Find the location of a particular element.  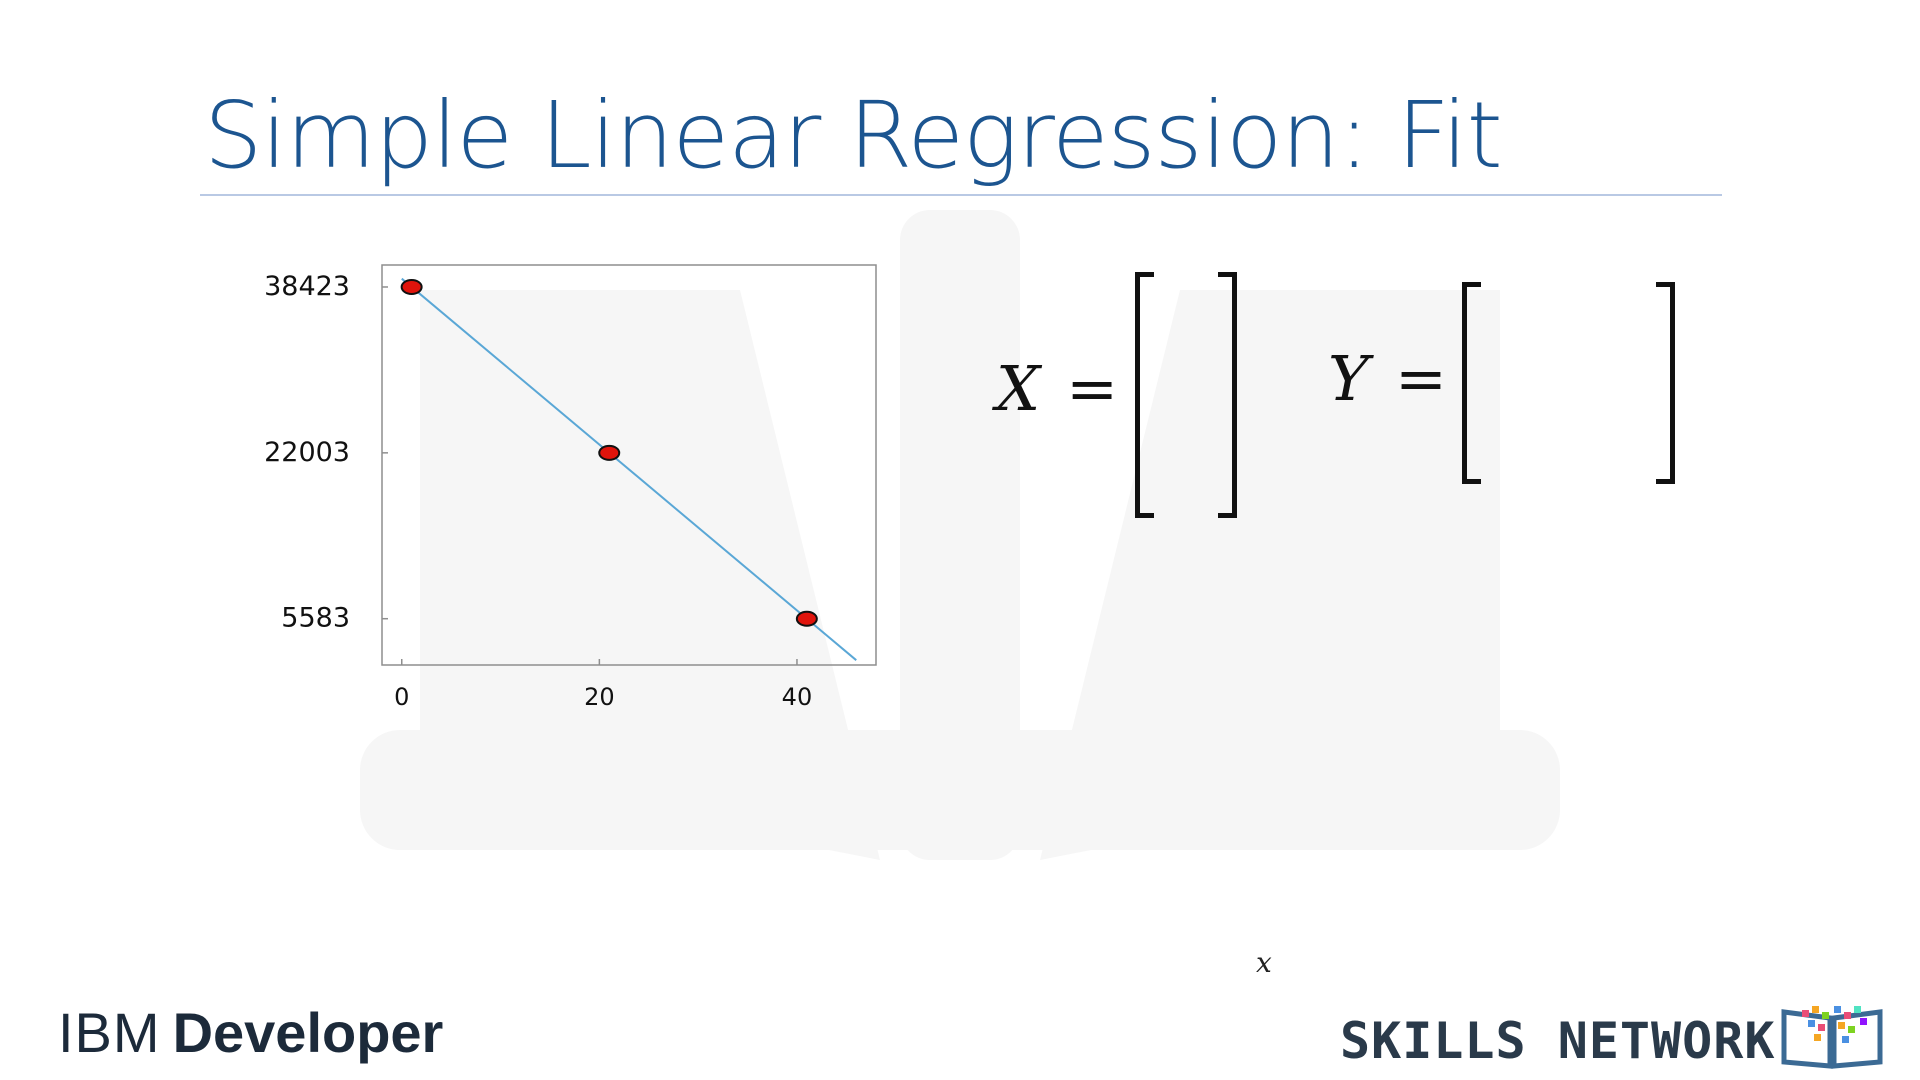

title-divider is located at coordinates (961, 195).